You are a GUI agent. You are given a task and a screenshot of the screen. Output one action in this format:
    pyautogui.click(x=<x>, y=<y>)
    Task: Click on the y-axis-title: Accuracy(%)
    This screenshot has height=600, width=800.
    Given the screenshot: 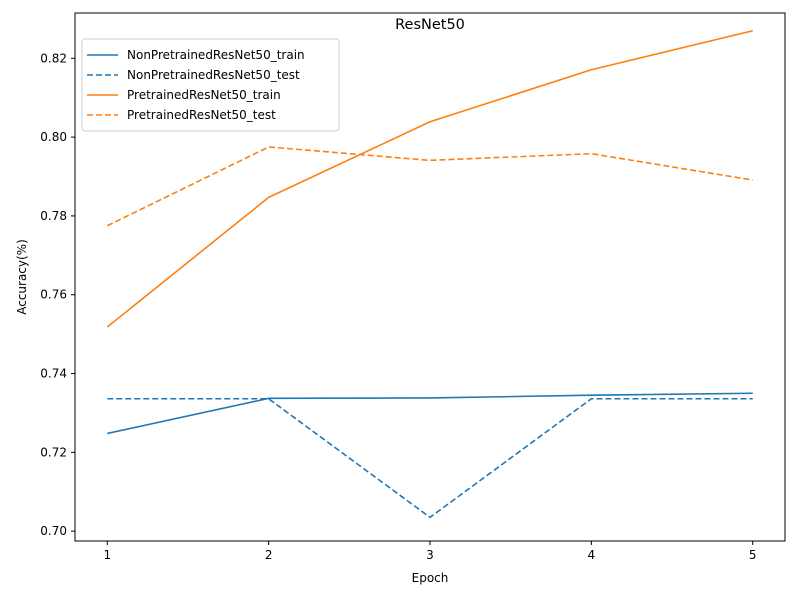 What is the action you would take?
    pyautogui.click(x=22, y=277)
    